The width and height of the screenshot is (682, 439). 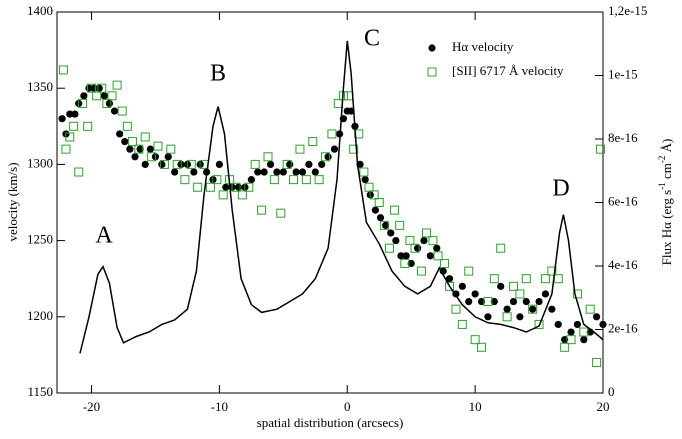 What do you see at coordinates (627, 10) in the screenshot?
I see `y2-tick-label: 1,2e-15` at bounding box center [627, 10].